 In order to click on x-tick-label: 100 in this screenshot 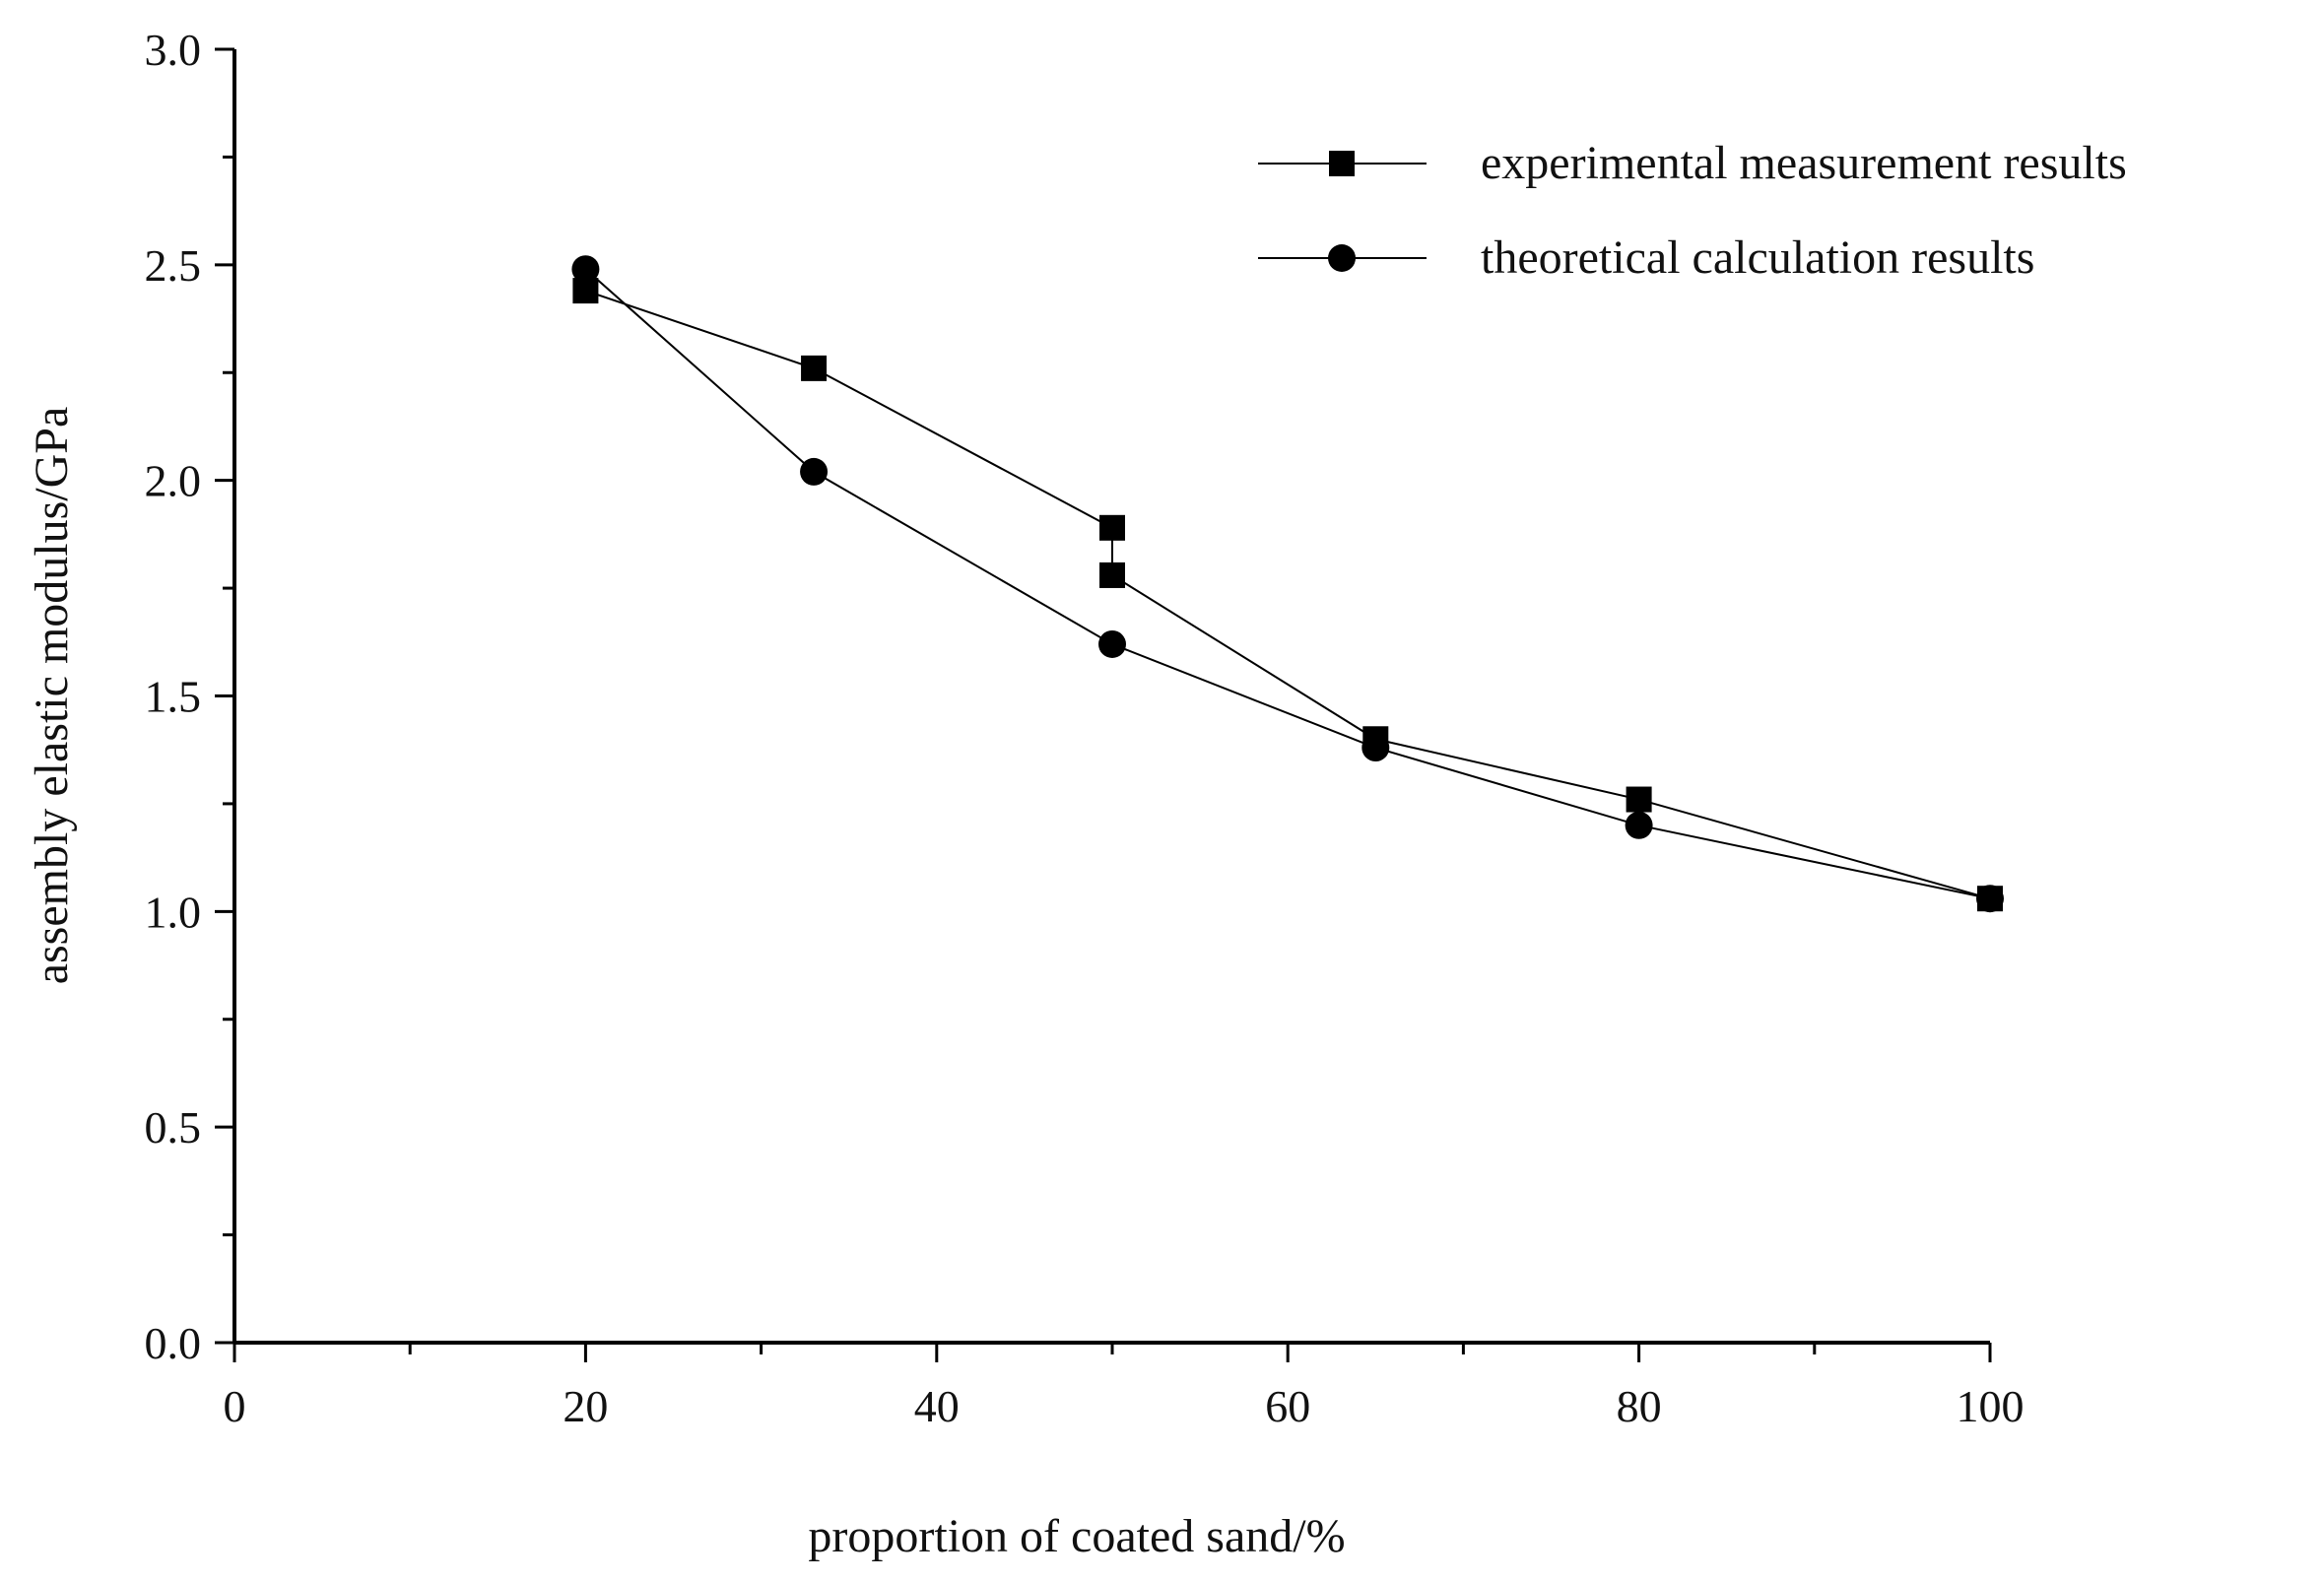, I will do `click(1991, 1406)`.